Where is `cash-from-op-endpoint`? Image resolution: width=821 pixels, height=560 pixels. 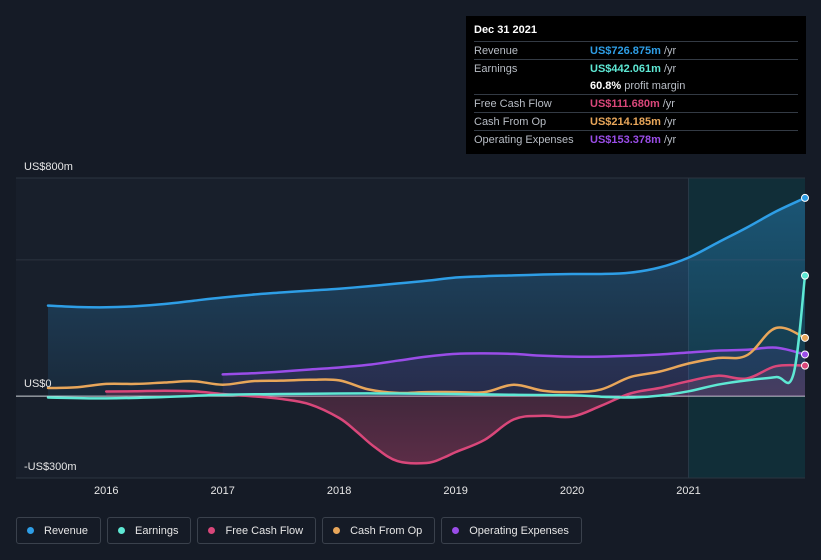 cash-from-op-endpoint is located at coordinates (805, 337).